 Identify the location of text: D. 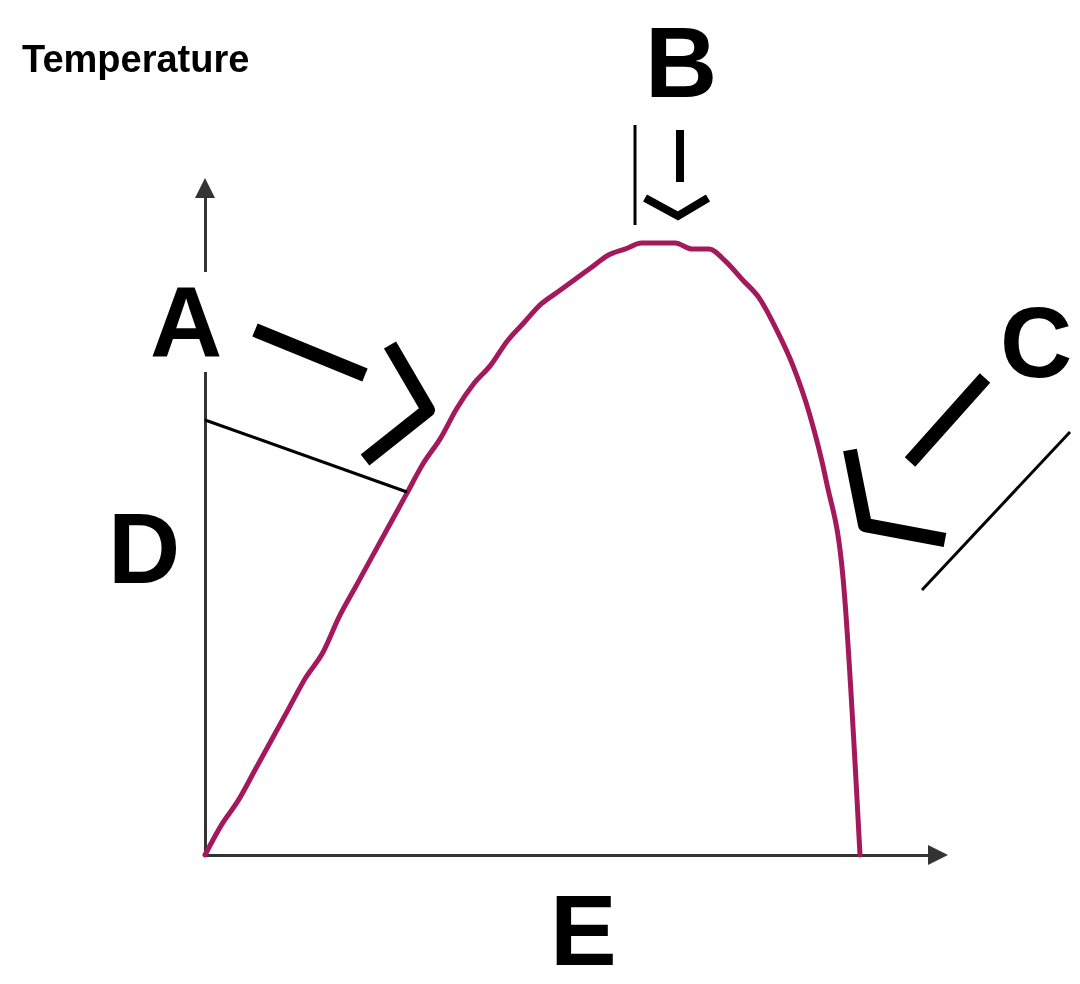
(144, 548).